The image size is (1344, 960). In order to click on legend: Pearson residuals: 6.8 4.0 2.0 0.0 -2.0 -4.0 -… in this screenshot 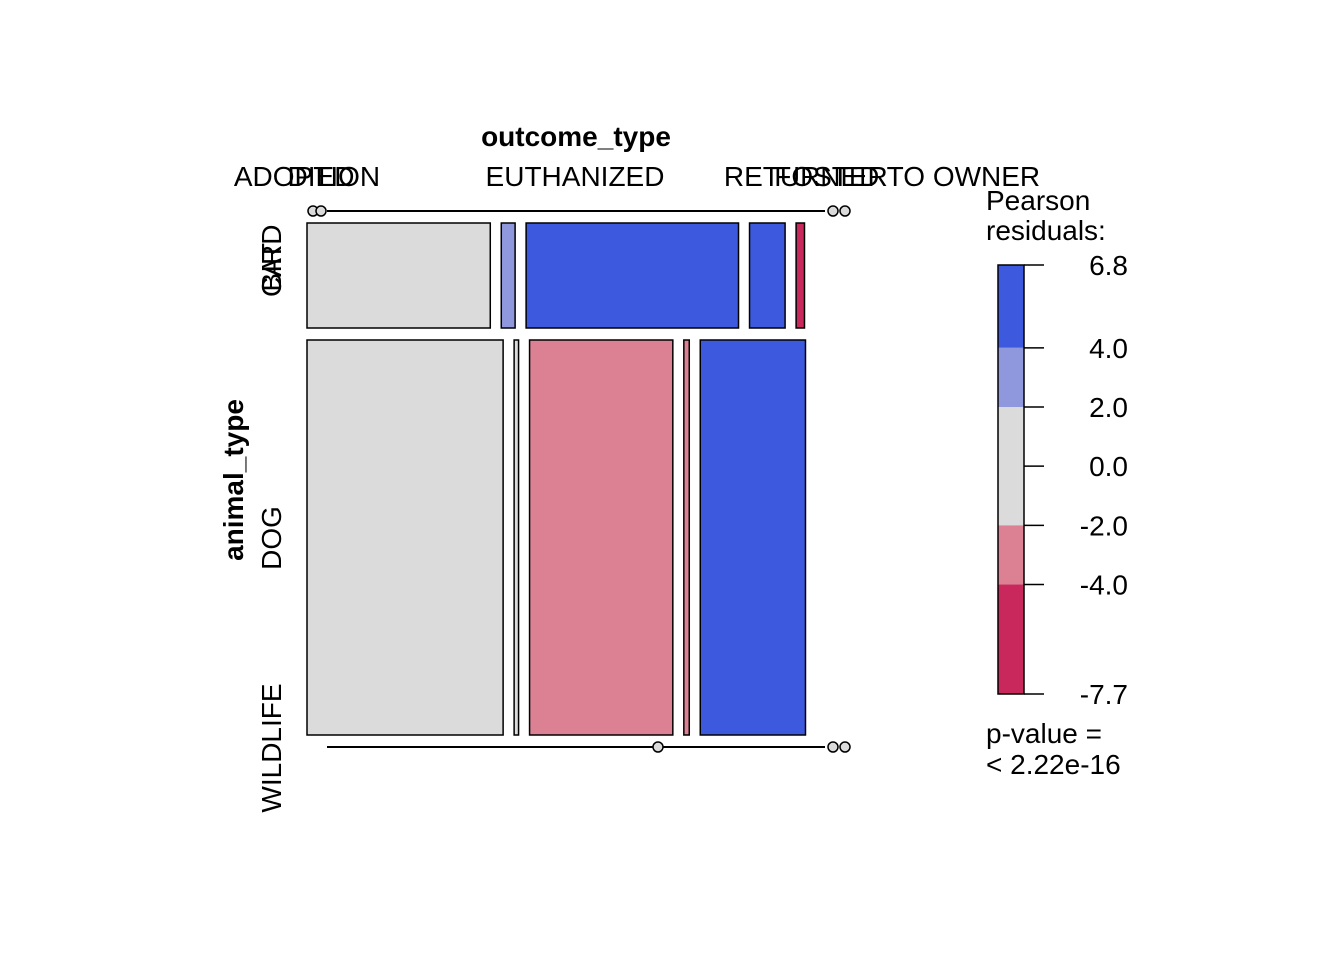, I will do `click(1057, 482)`.